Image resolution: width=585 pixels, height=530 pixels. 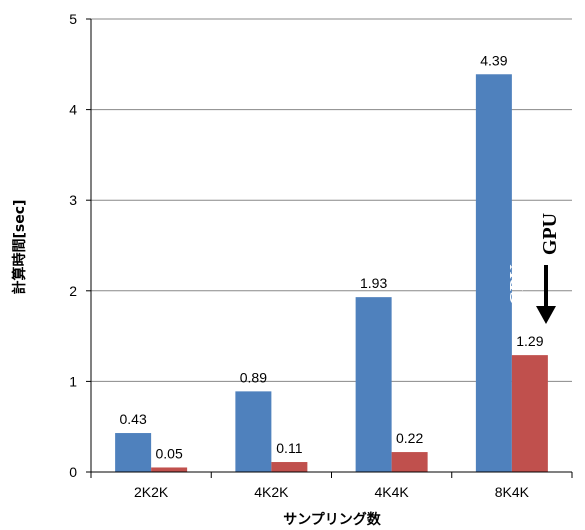 What do you see at coordinates (529, 341) in the screenshot?
I see `data-label: 1.29` at bounding box center [529, 341].